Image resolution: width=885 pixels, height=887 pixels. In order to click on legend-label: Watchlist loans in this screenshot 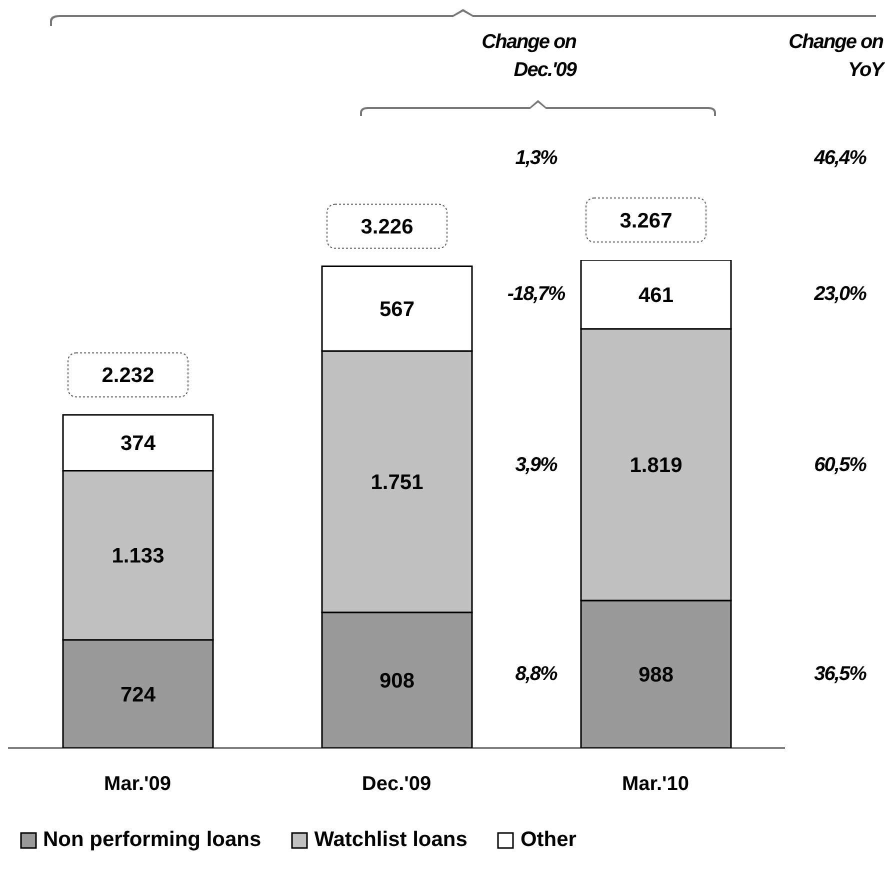, I will do `click(391, 840)`.